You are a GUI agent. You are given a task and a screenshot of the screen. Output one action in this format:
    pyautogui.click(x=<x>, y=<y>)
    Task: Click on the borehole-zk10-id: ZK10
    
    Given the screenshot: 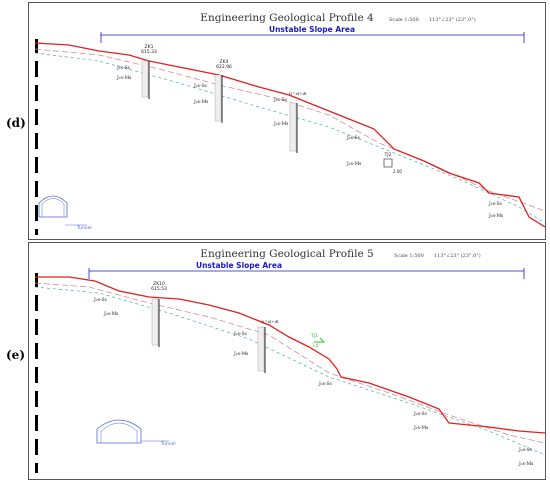 What is the action you would take?
    pyautogui.click(x=159, y=284)
    